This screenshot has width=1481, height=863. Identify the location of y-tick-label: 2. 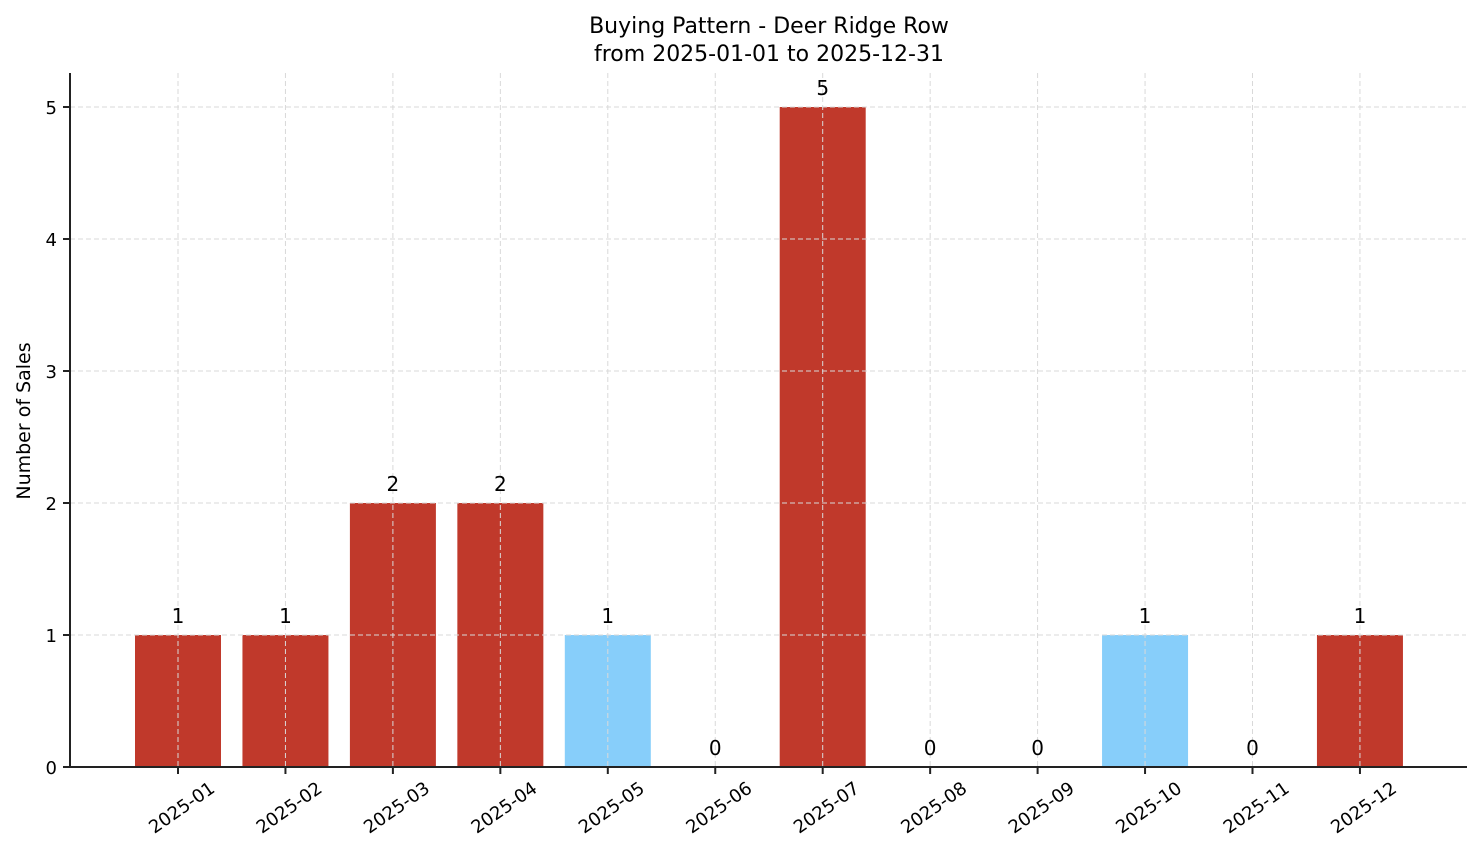
(51, 504).